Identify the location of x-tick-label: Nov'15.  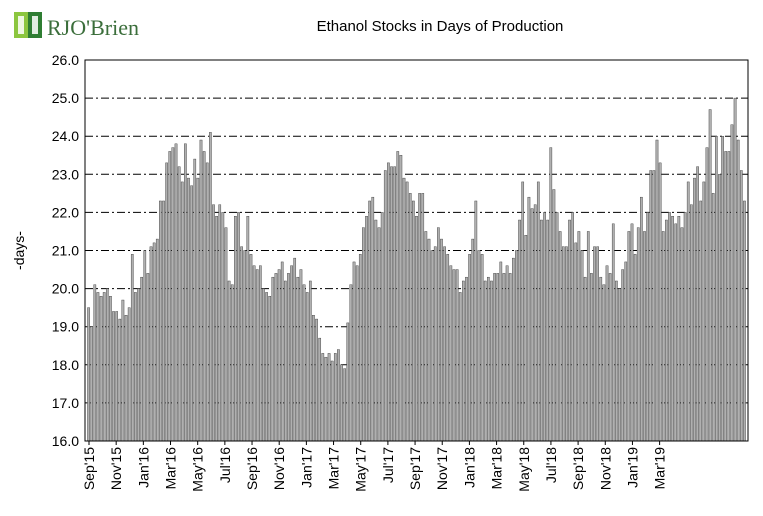
(116, 468).